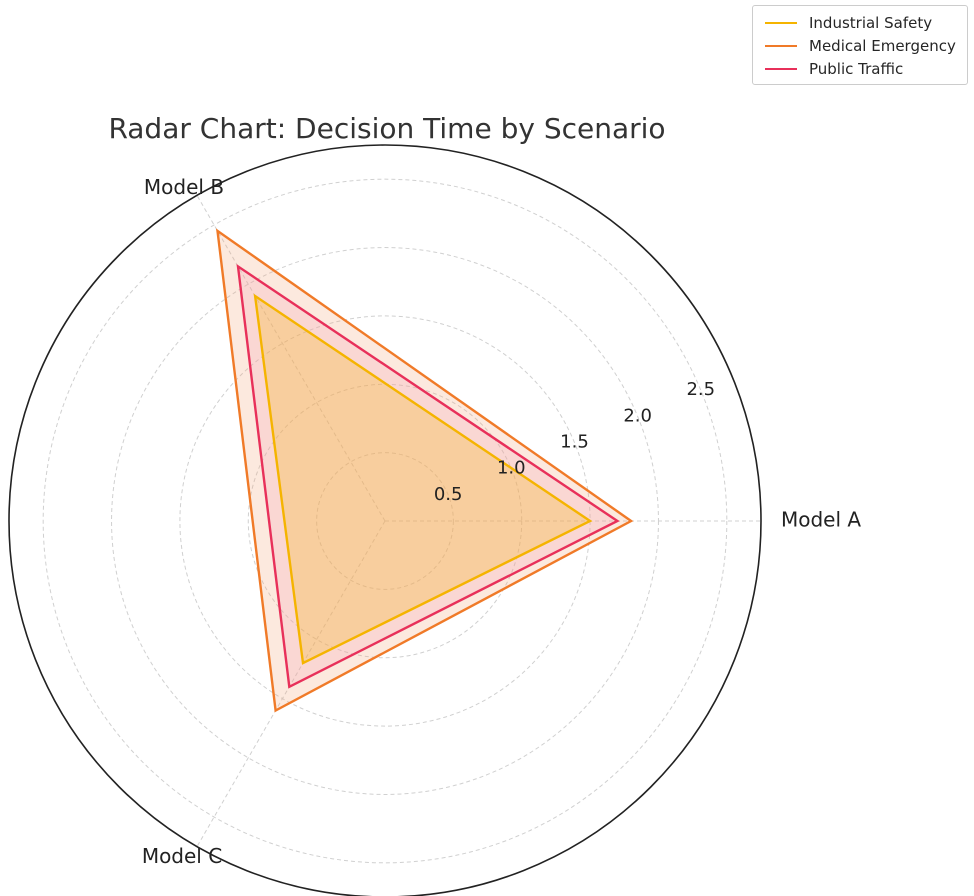  Describe the element at coordinates (700, 389) in the screenshot. I see `r-tick-label-4: 2.5` at that location.